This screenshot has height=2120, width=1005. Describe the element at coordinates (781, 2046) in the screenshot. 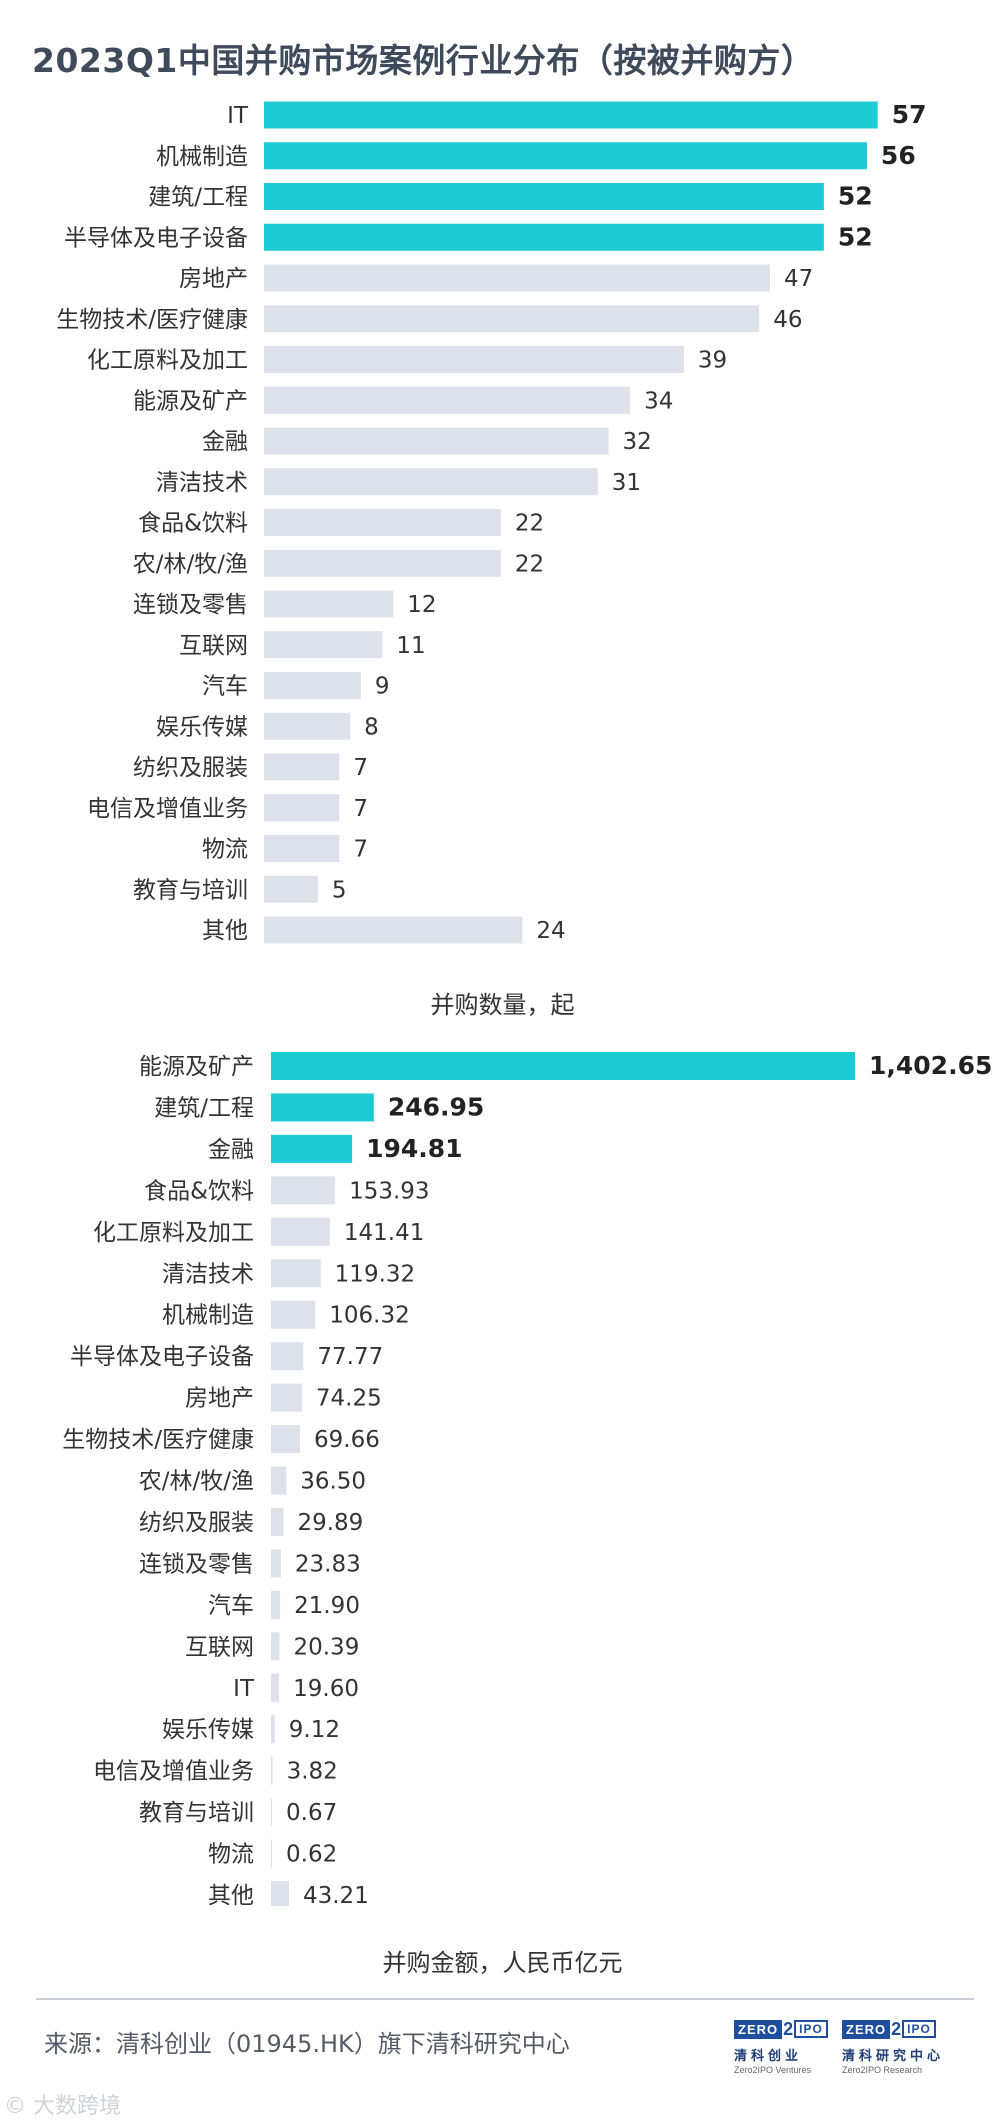

I see `zero2ipo-ventures-logo: ZERO 2 IPO 清科创业 Zero2IPO Ventures` at that location.